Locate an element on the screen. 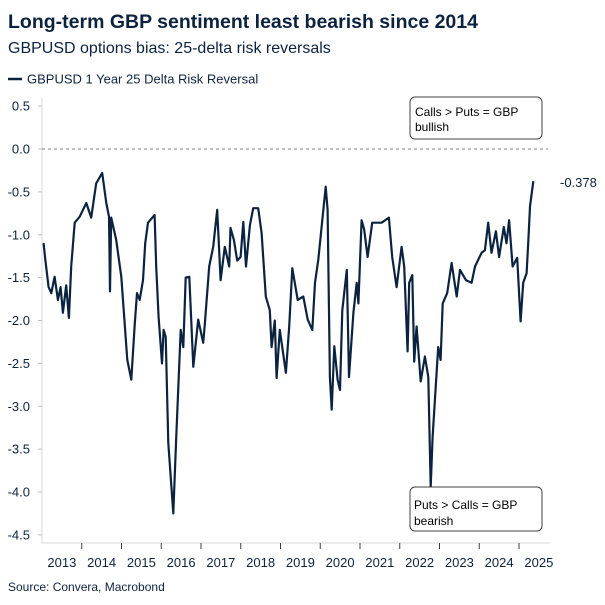  y-tick-label: -4.0 is located at coordinates (19, 492).